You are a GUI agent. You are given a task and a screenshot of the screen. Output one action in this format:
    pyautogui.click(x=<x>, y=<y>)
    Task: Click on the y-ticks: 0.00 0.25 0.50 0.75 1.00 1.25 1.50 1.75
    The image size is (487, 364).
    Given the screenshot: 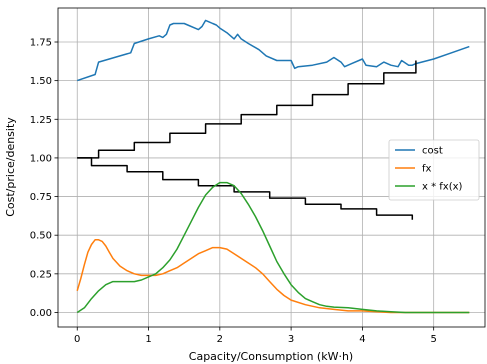 What is the action you would take?
    pyautogui.click(x=44, y=178)
    